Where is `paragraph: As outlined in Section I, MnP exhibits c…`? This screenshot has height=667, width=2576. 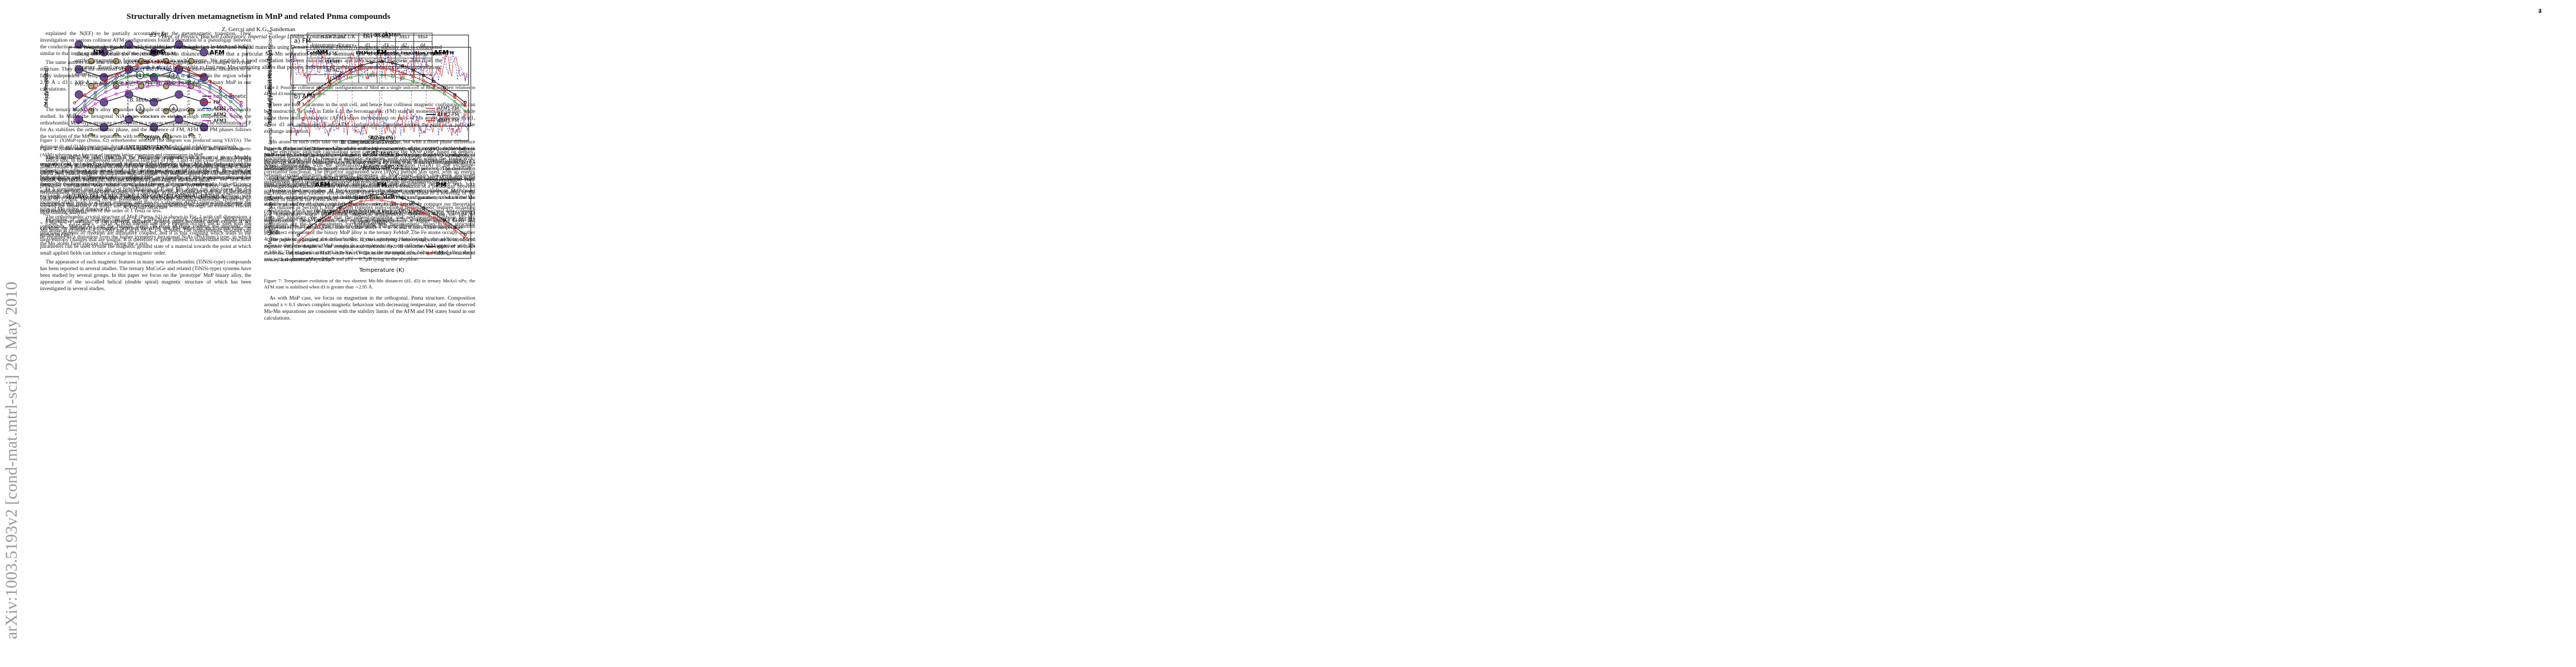 paragraph: As outlined in Section I, MnP exhibits c… is located at coordinates (369, 218).